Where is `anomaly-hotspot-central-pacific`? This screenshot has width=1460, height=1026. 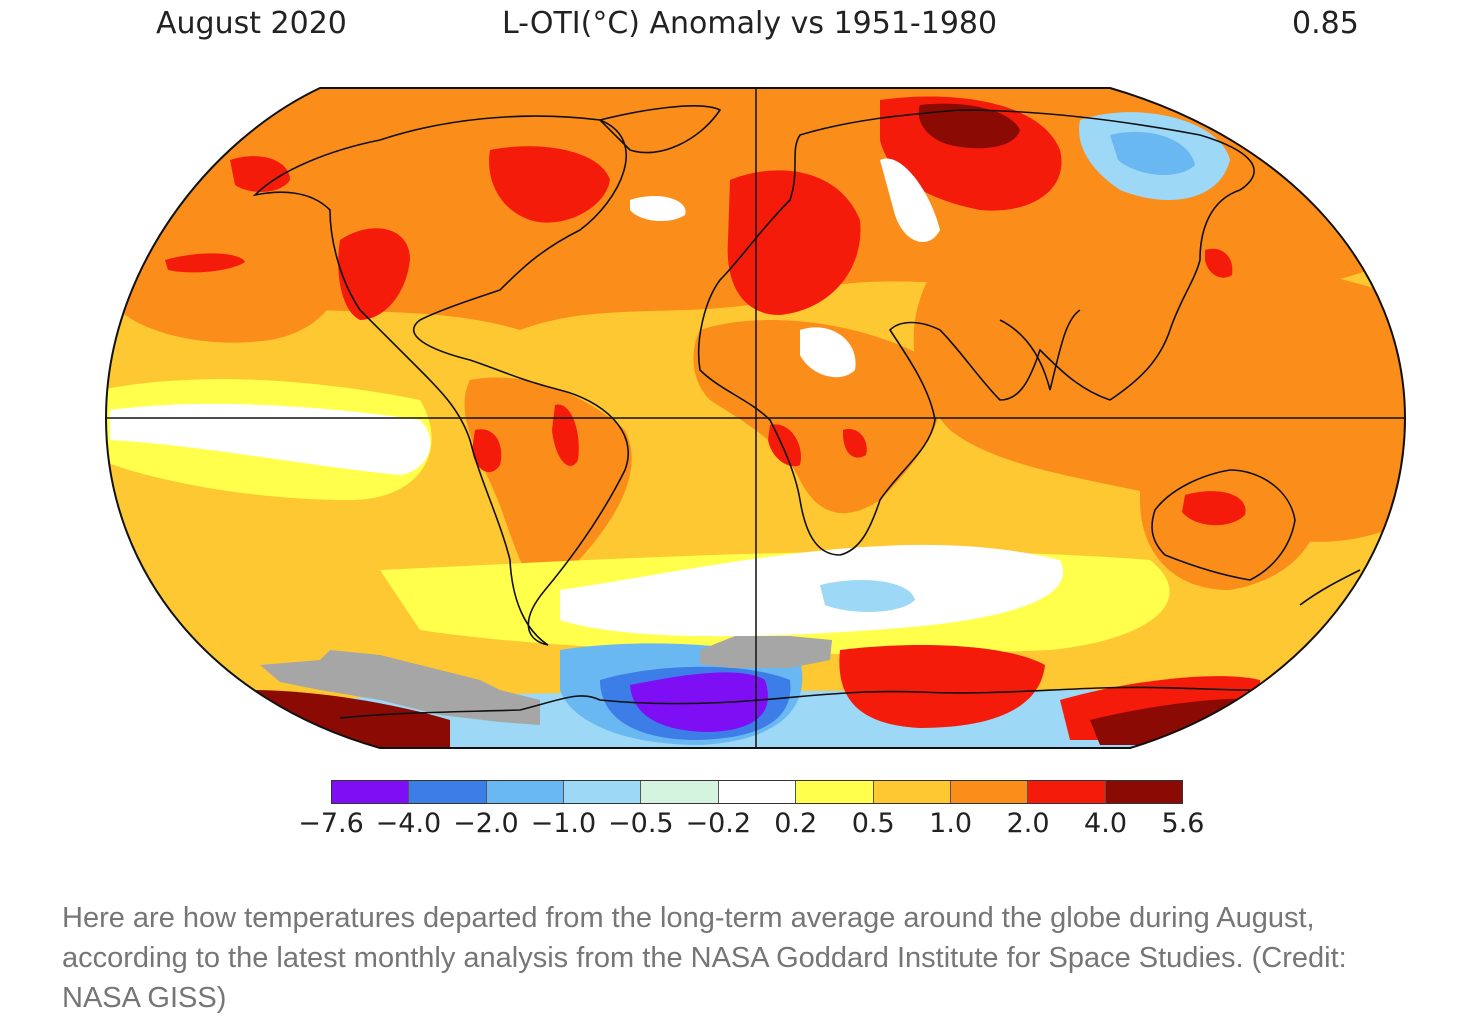
anomaly-hotspot-central-pacific is located at coordinates (205, 263).